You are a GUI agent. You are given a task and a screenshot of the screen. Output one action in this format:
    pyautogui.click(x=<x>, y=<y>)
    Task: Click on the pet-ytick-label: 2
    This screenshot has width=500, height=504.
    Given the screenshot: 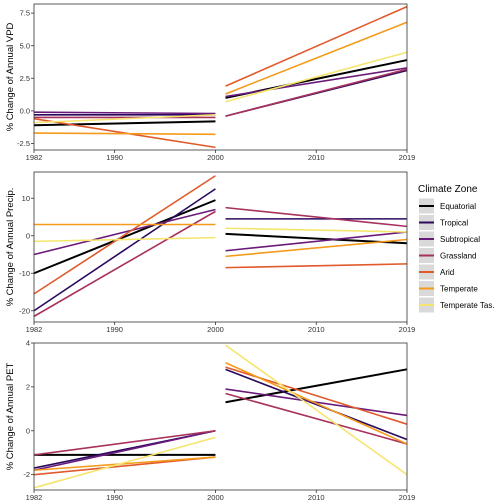 What is the action you would take?
    pyautogui.click(x=28, y=386)
    